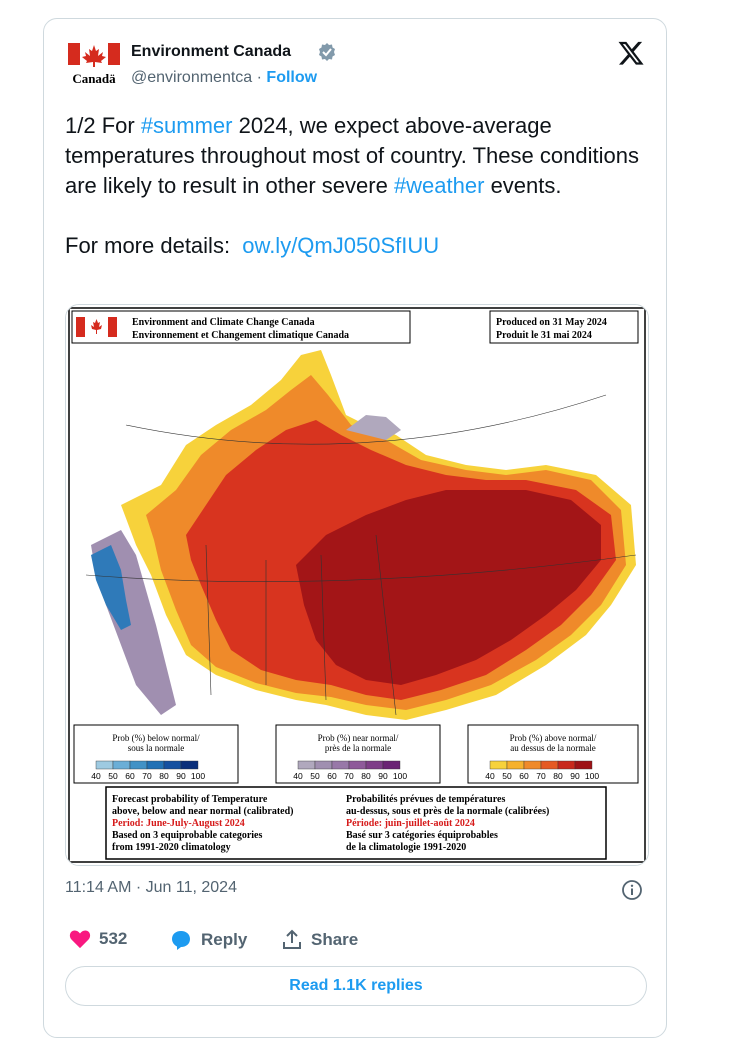 The image size is (733, 1038). What do you see at coordinates (632, 890) in the screenshot?
I see `info-icon` at bounding box center [632, 890].